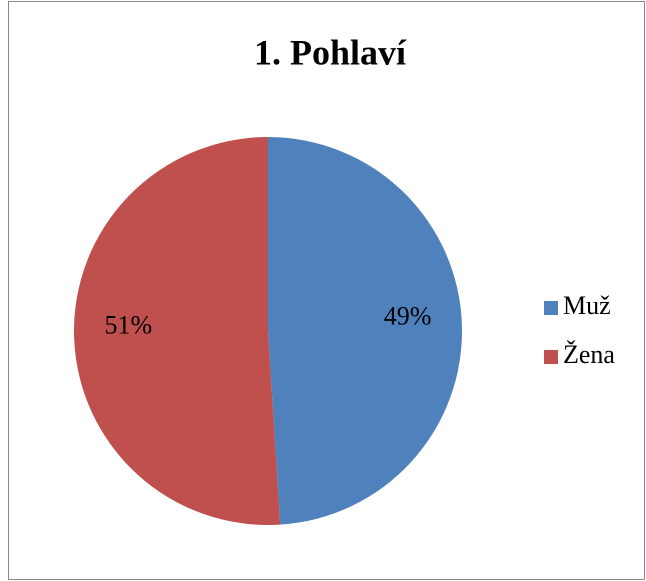 This screenshot has width=646, height=581. Describe the element at coordinates (589, 354) in the screenshot. I see `legend-label: Žena` at that location.